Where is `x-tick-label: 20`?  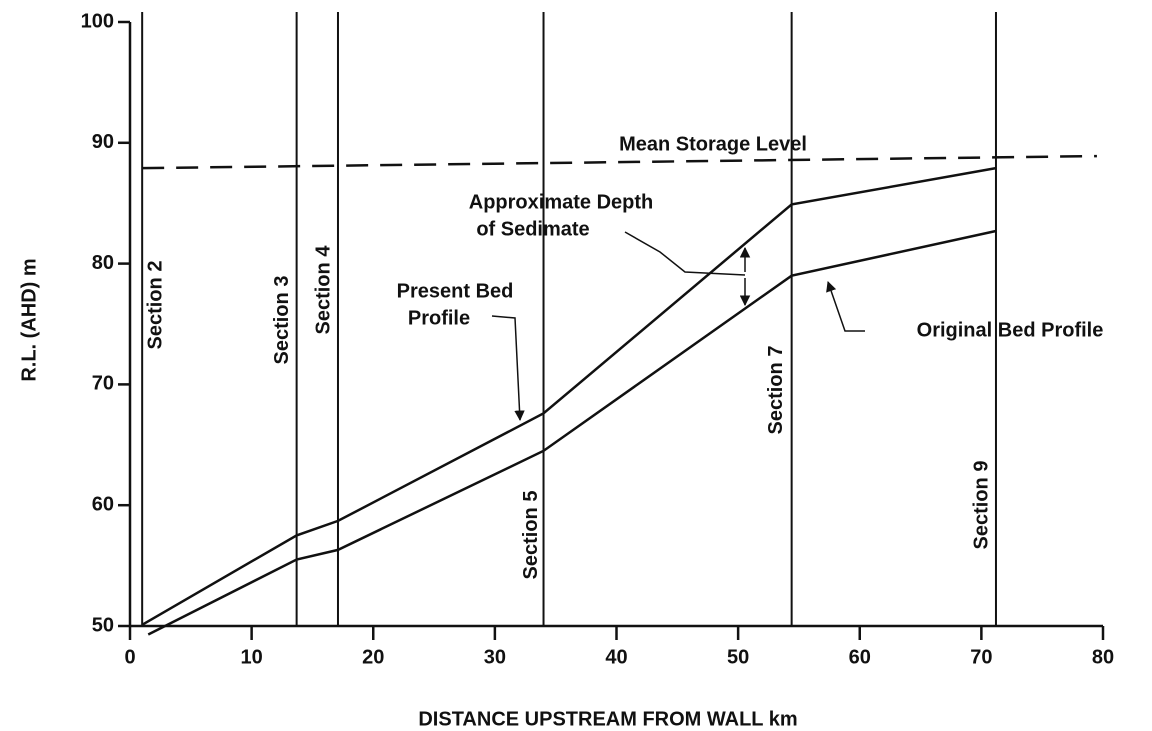 x-tick-label: 20 is located at coordinates (373, 657).